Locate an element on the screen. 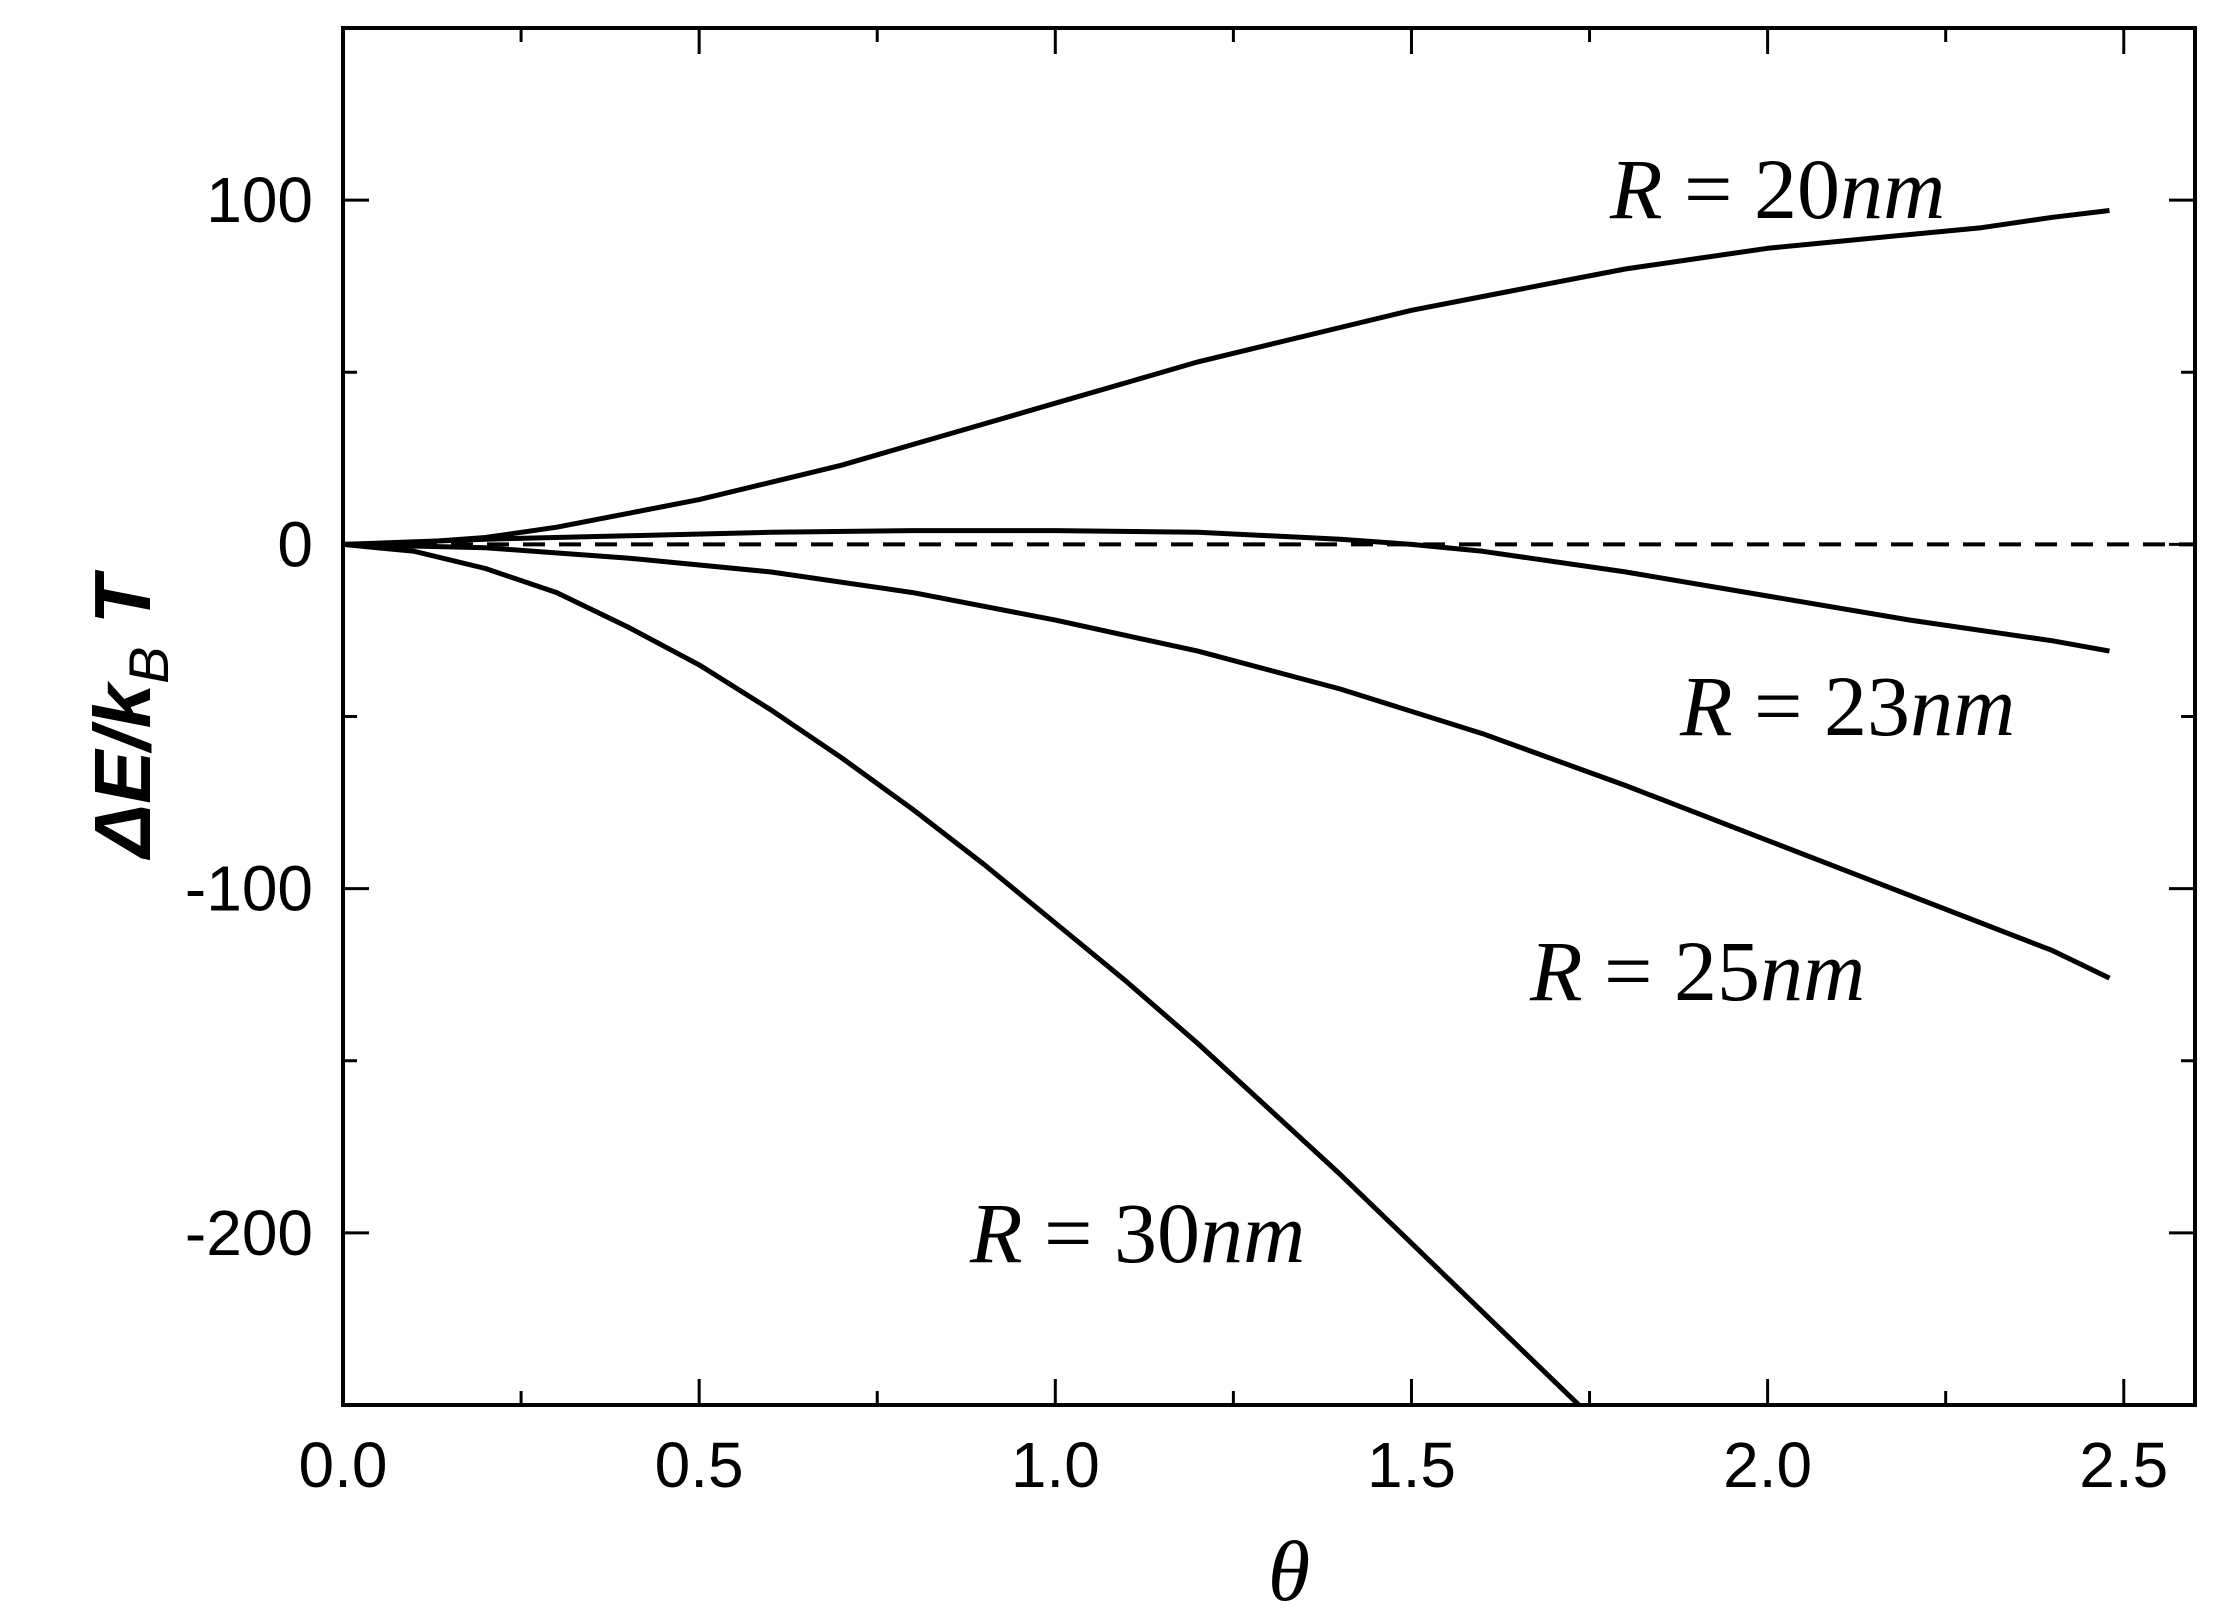  series-label-30nm: R = 30nm is located at coordinates (1137, 1233).